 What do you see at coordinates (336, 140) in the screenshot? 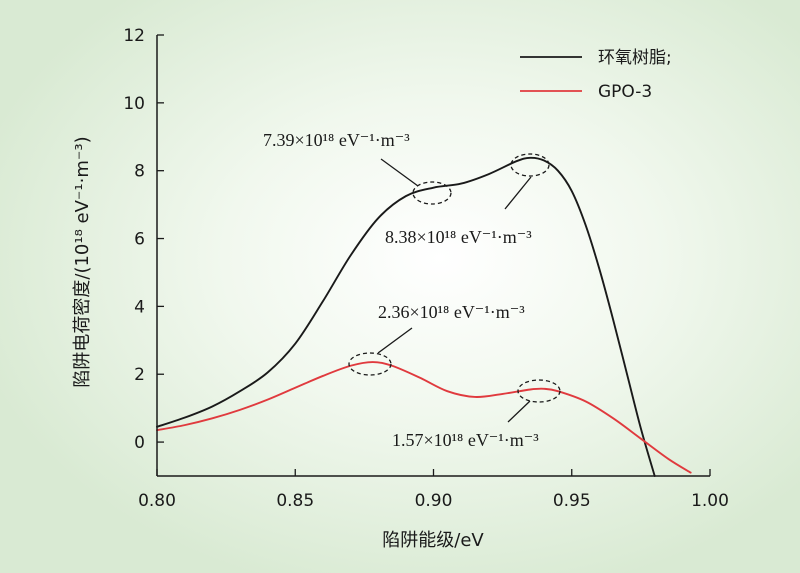
I see `annotation-epoxy-shoulder: 7.39×10¹⁸ eV⁻¹·m⁻³` at bounding box center [336, 140].